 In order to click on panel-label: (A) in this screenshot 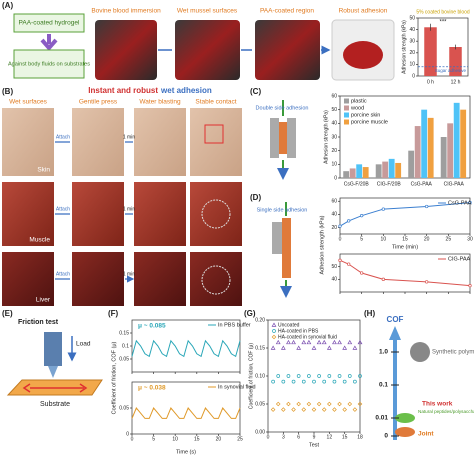, I will do `click(7, 5)`.